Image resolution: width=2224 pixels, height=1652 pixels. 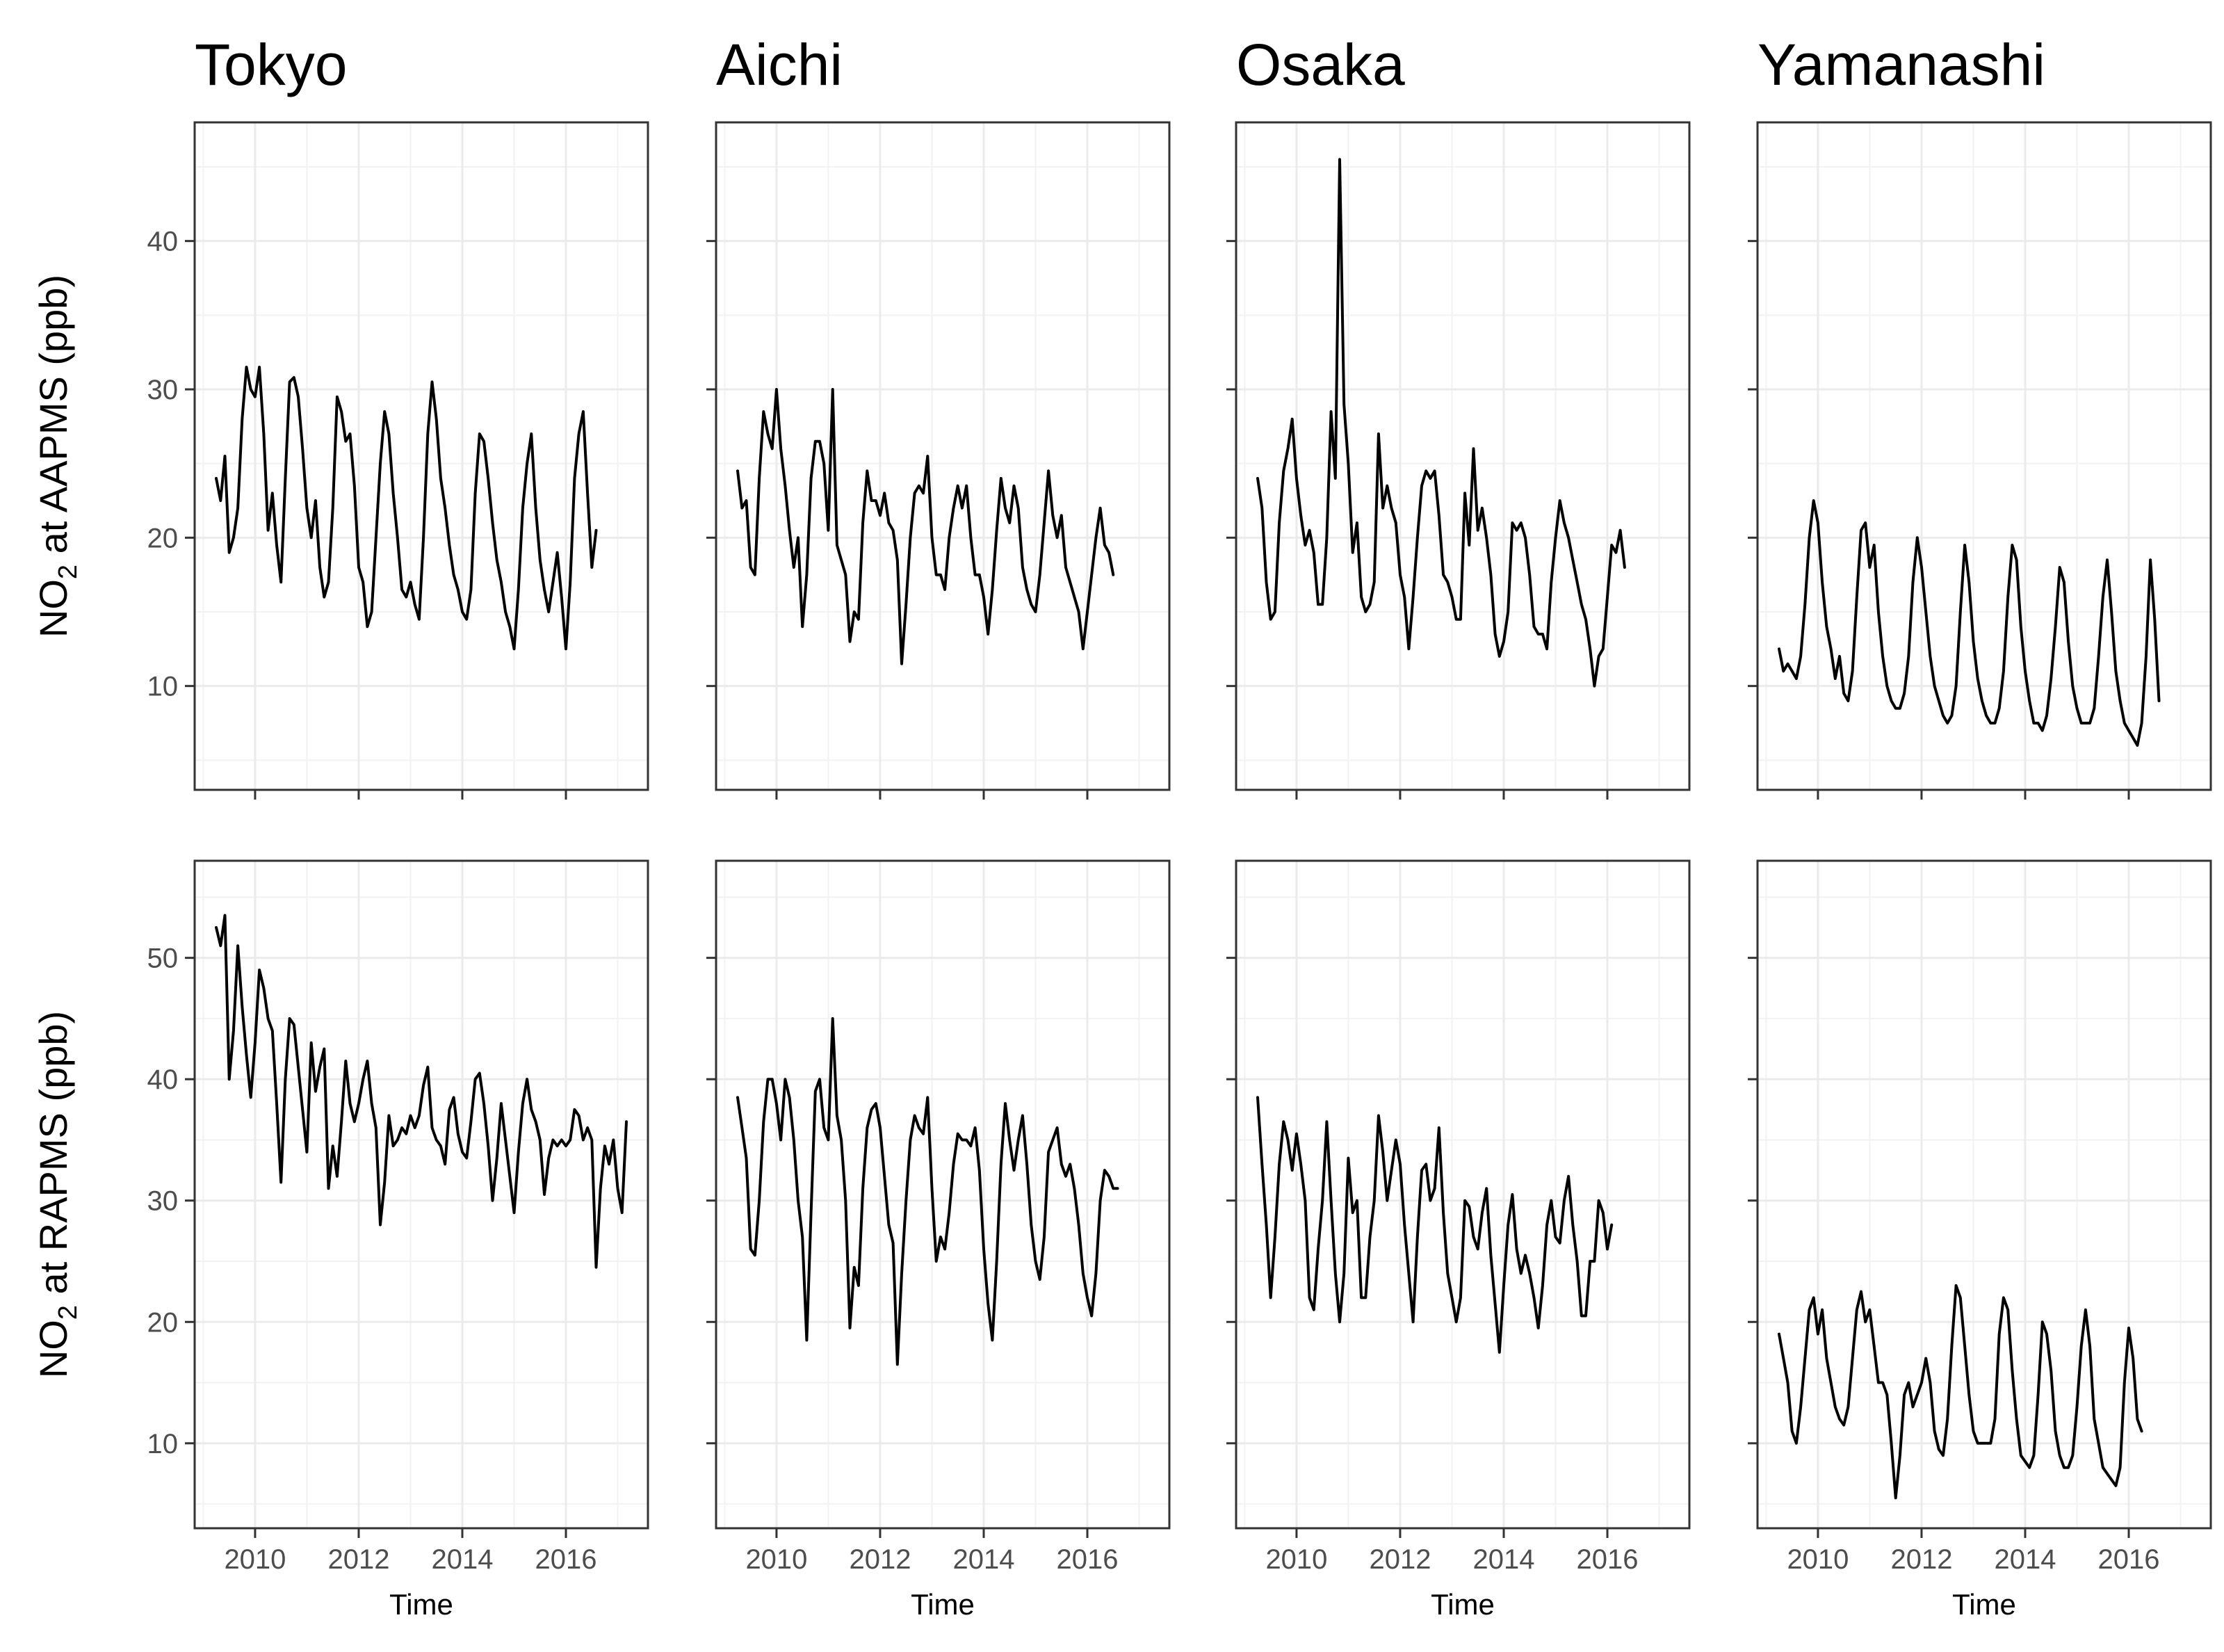 I want to click on panel-osaka-row-2: 2010 2012 2014 2016 Time, so click(x=1458, y=1240).